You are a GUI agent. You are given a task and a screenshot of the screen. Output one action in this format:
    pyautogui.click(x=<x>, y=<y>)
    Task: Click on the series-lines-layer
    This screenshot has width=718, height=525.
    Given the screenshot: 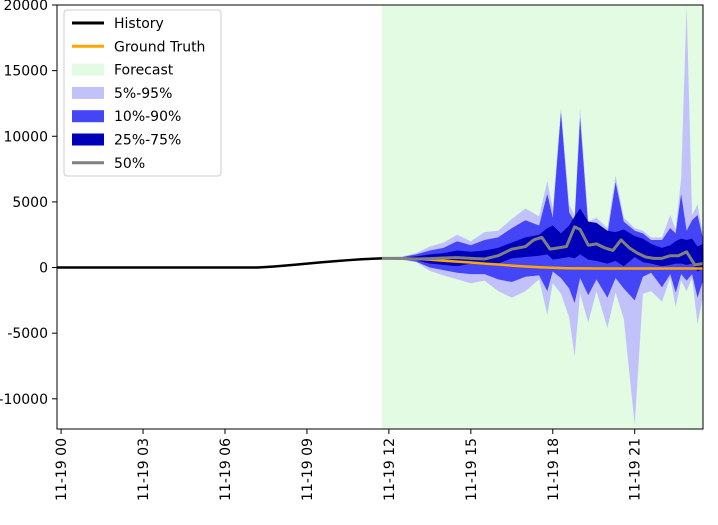 What is the action you would take?
    pyautogui.click(x=380, y=247)
    